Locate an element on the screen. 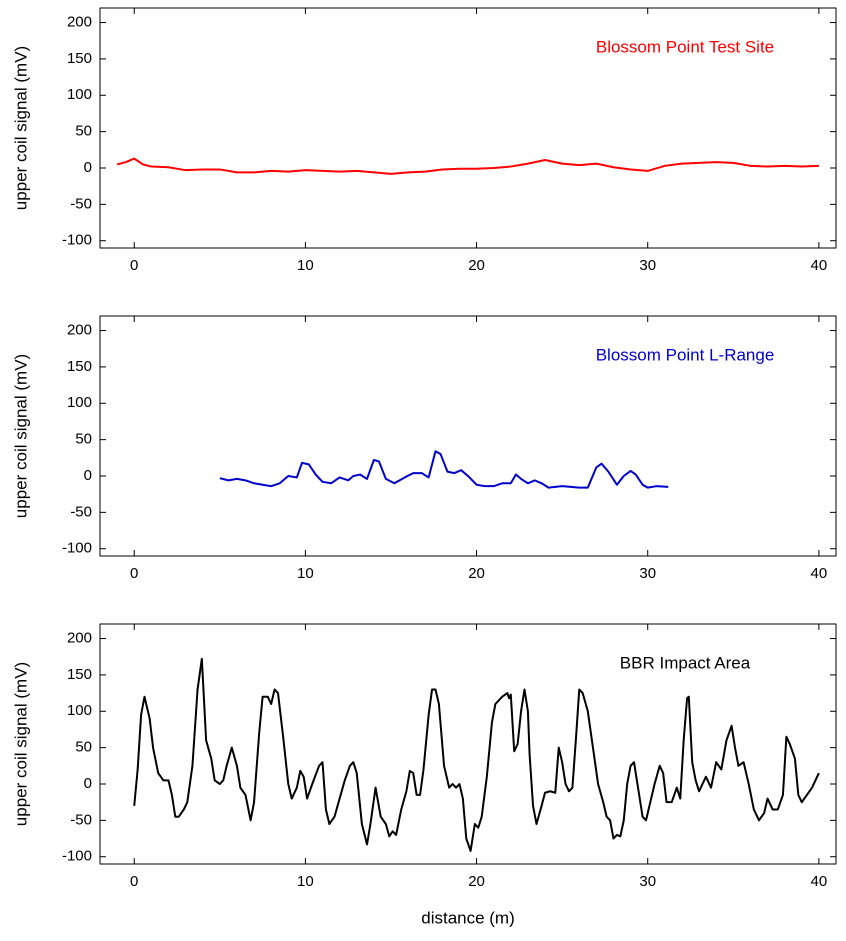 The image size is (846, 941). series-label: Blossom Point Test Site is located at coordinates (685, 46).